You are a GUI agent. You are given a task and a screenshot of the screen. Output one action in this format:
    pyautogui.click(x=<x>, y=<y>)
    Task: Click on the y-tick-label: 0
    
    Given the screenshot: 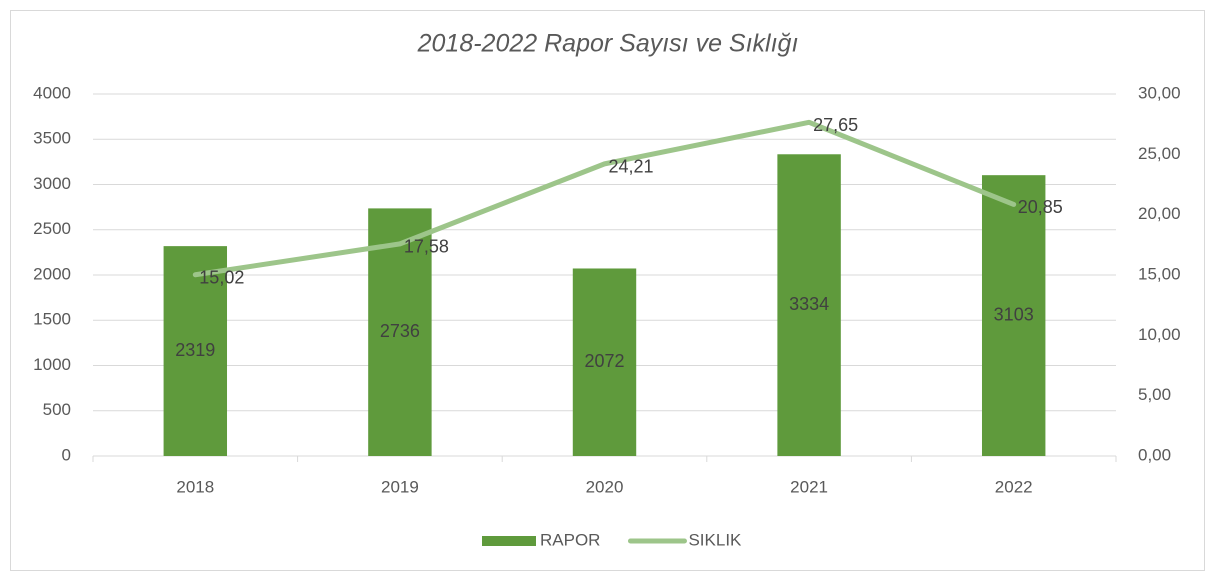 What is the action you would take?
    pyautogui.click(x=66, y=454)
    